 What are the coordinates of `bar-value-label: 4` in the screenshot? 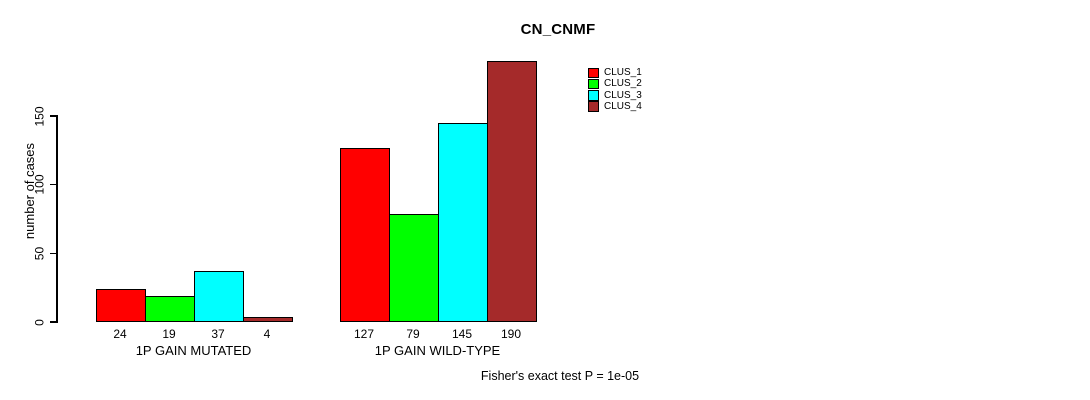 It's located at (267, 333).